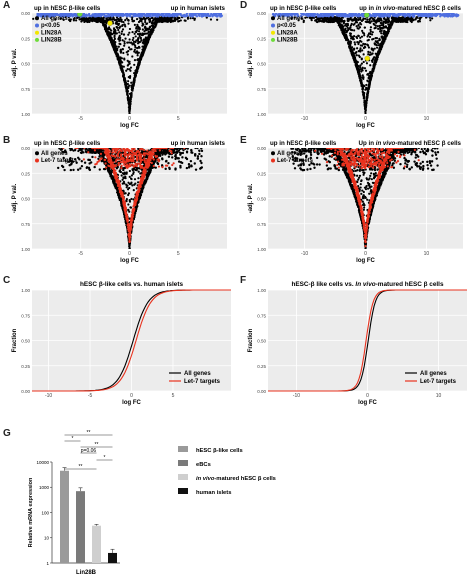 The width and height of the screenshot is (474, 579). Describe the element at coordinates (25, 148) in the screenshot. I see `y-tick-label: 0.00` at that location.